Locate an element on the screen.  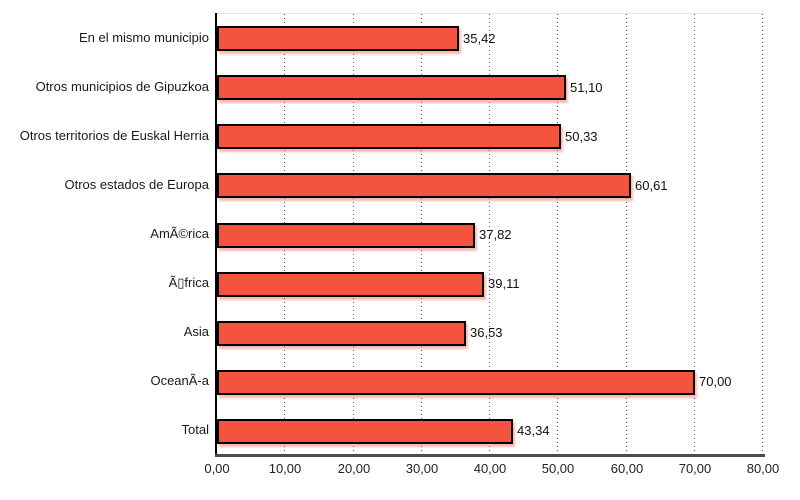
x-tick-label: 60,00 is located at coordinates (627, 468).